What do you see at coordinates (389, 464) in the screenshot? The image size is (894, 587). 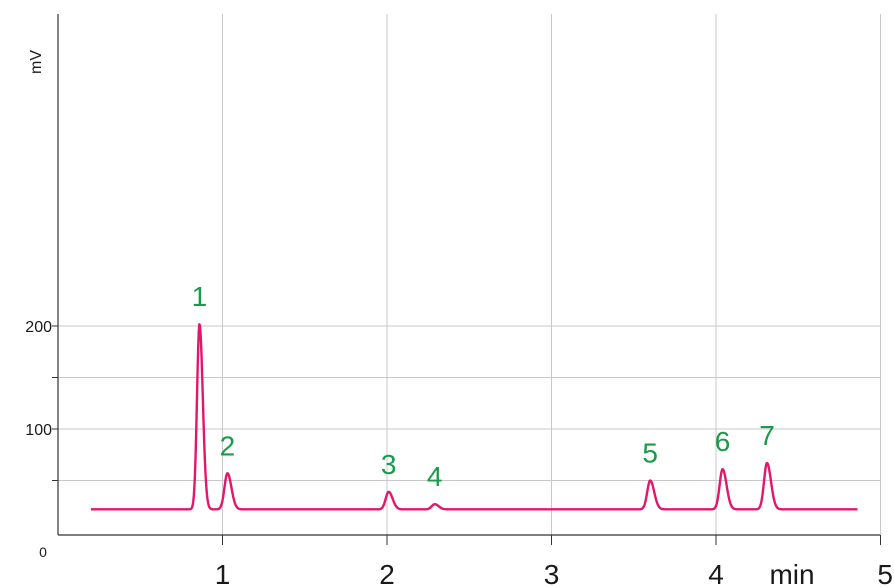 I see `peak-label-3: 3` at bounding box center [389, 464].